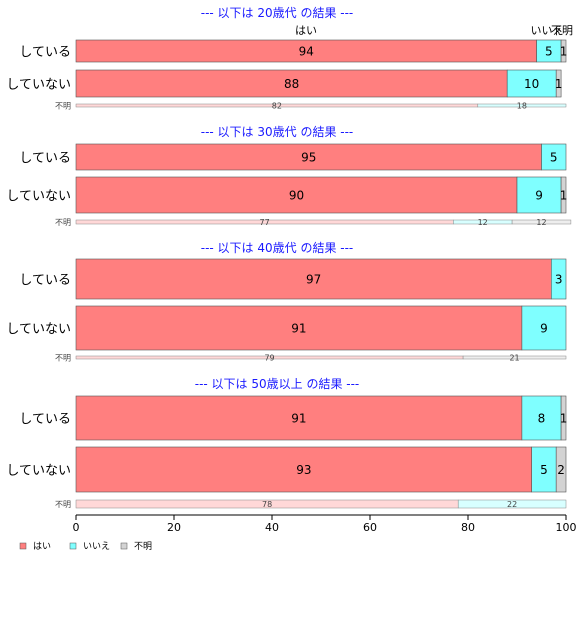  I want to click on unknown-value-1-0: 77, so click(265, 222).